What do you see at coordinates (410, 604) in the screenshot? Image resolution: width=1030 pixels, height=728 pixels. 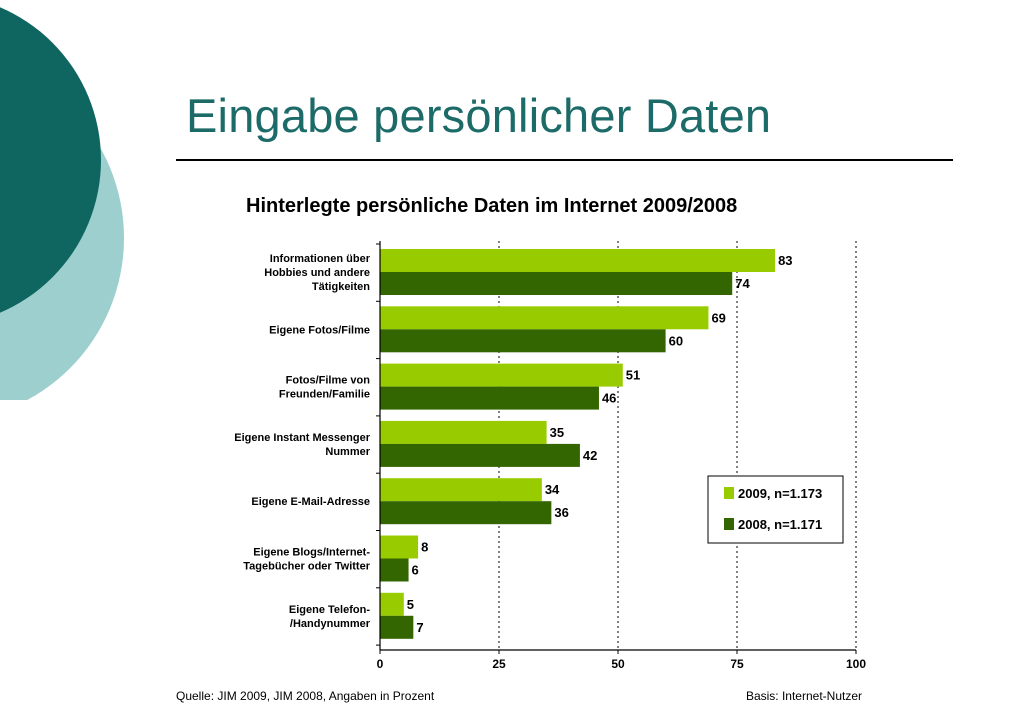 I see `data-label: 5` at bounding box center [410, 604].